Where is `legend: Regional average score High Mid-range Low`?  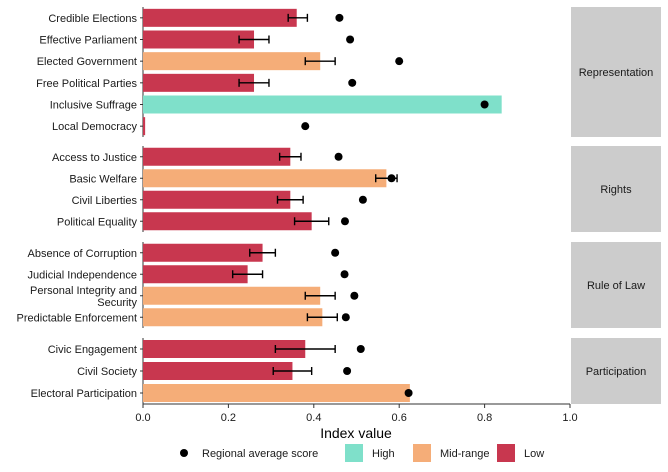 legend: Regional average score High Mid-range Low is located at coordinates (362, 453).